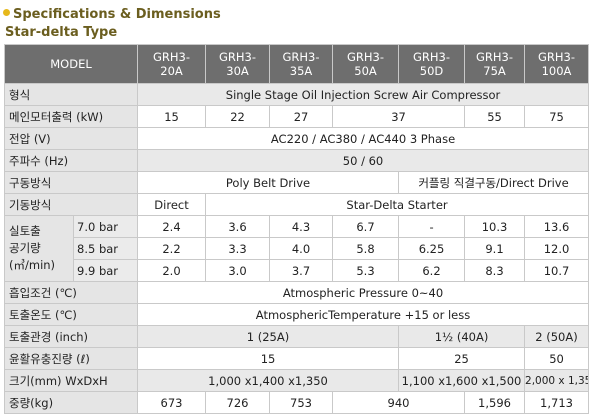 Image resolution: width=591 pixels, height=414 pixels. What do you see at coordinates (238, 270) in the screenshot?
I see `cell-value: 3.0` at bounding box center [238, 270].